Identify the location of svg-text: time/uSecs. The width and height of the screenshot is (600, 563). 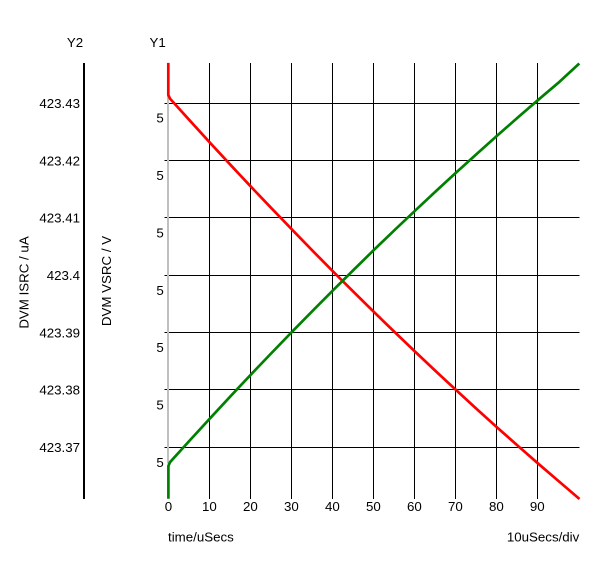
(201, 536).